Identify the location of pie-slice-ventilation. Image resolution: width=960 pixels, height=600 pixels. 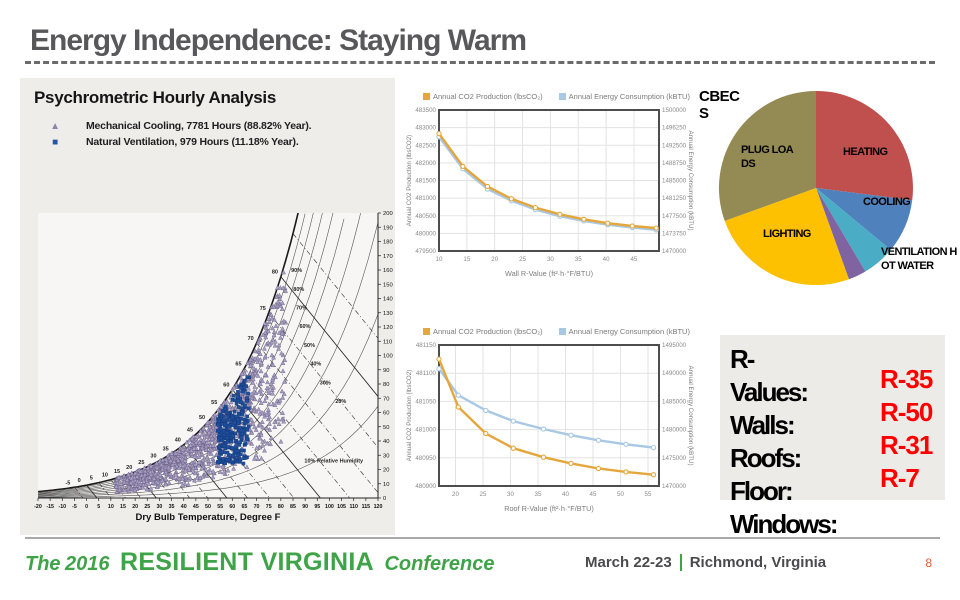
(853, 230).